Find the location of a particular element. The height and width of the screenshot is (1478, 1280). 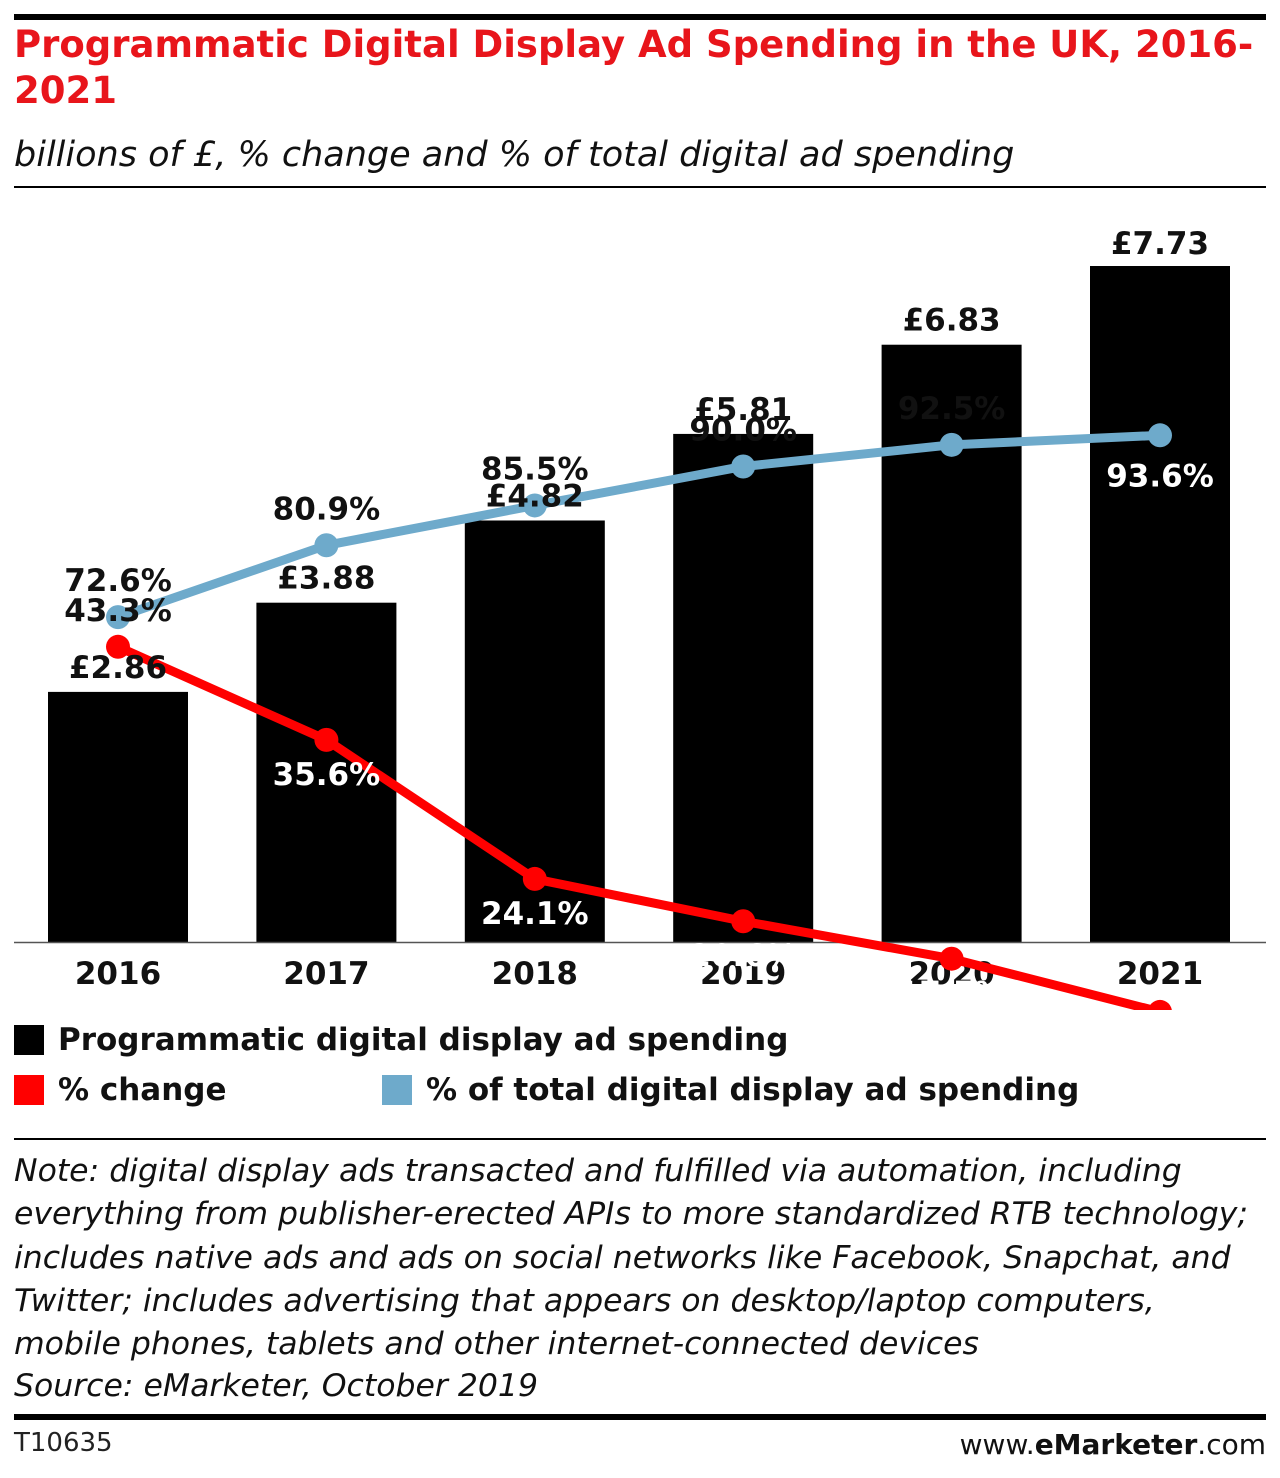

x-tick-2021: 2021 is located at coordinates (1160, 974).